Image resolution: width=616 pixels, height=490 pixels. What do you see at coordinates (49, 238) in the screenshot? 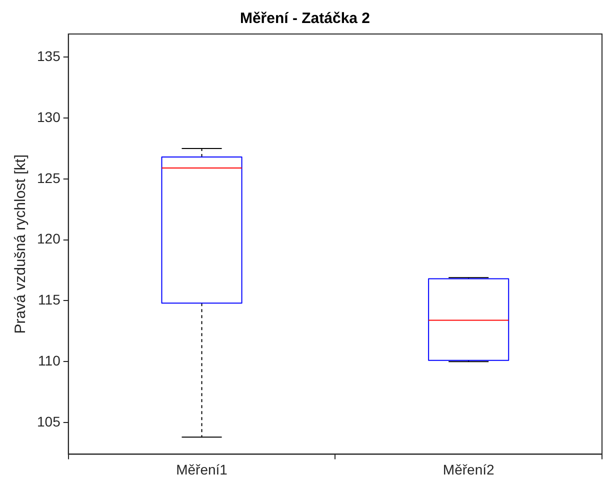
I see `y-tick-label: 120` at bounding box center [49, 238].